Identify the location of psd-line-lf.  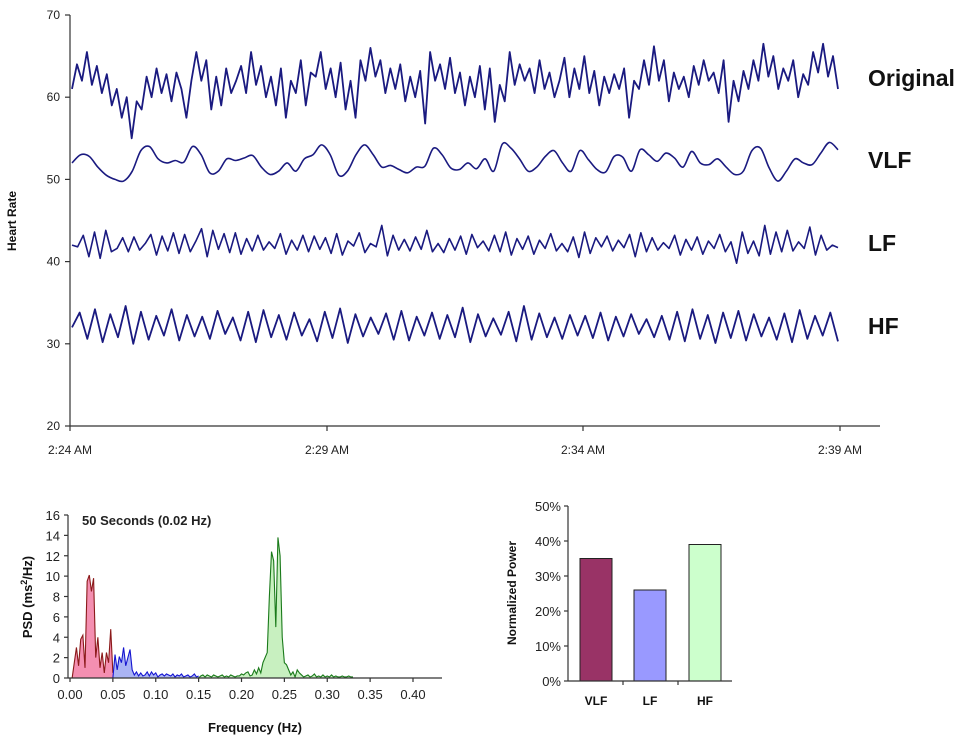
(155, 663).